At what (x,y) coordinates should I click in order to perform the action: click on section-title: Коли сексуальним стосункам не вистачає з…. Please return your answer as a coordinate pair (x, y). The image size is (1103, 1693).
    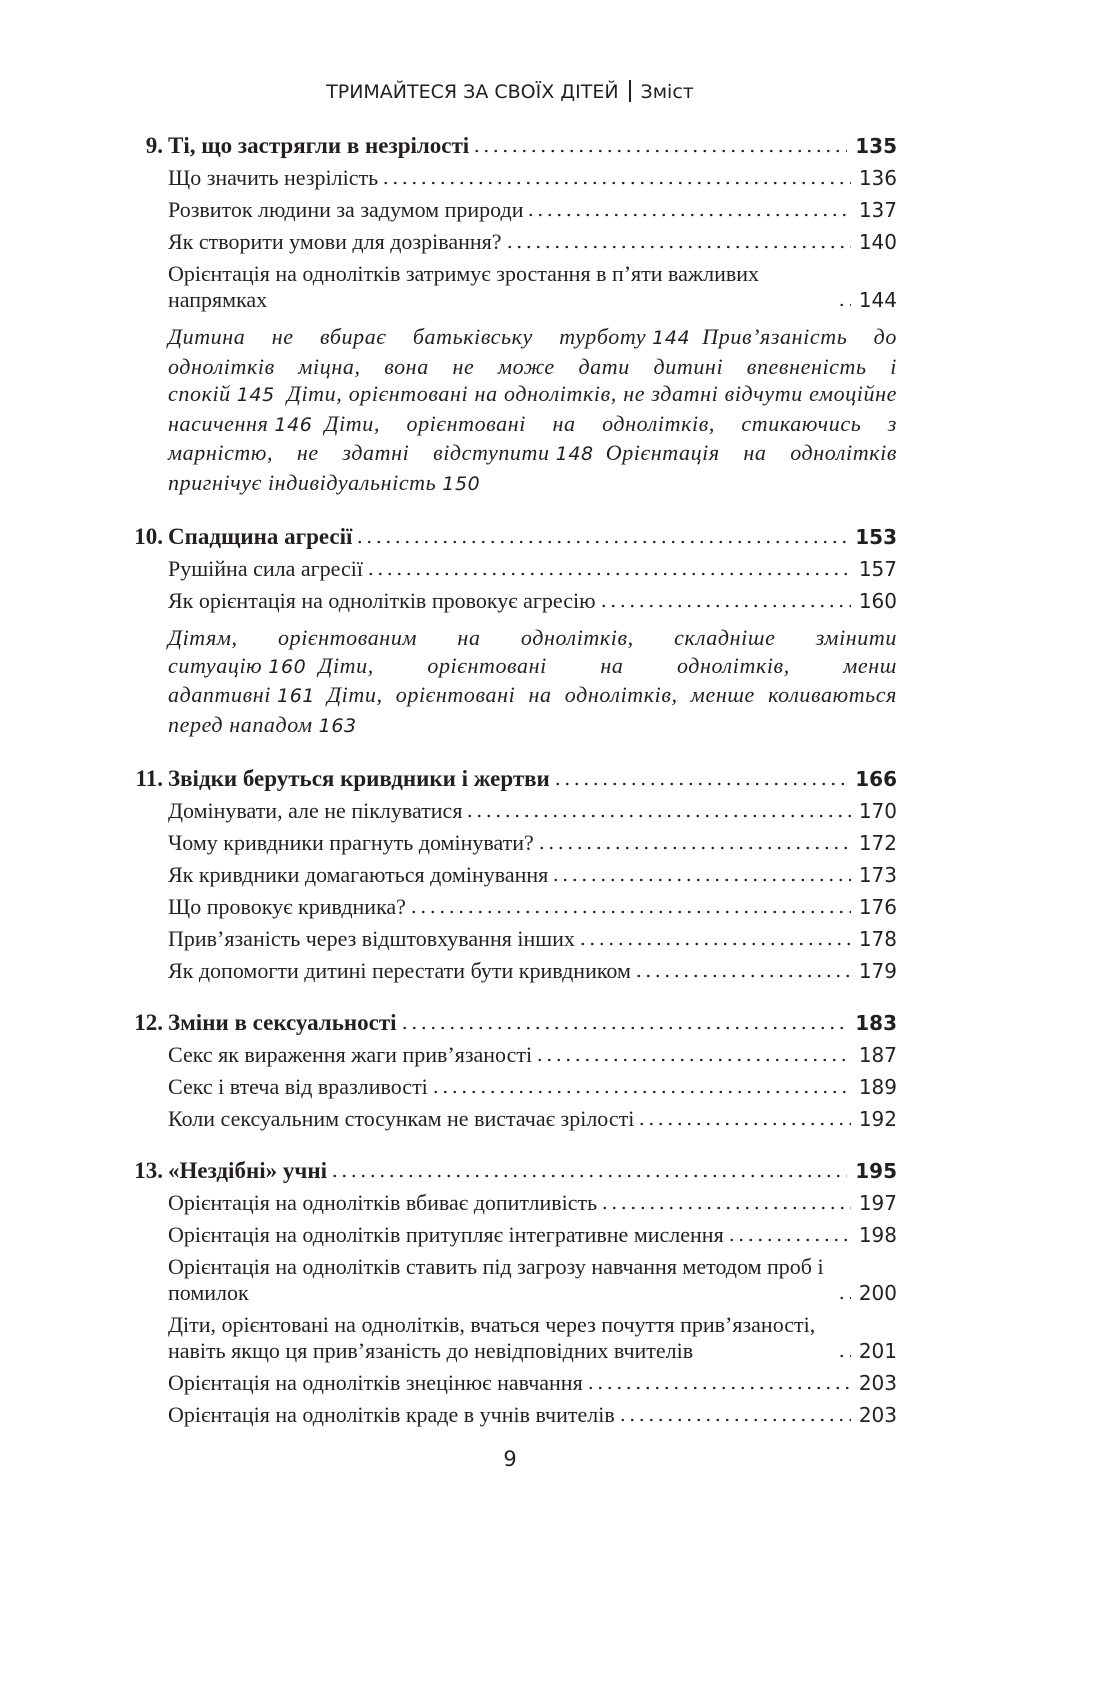
    Looking at the image, I should click on (401, 1118).